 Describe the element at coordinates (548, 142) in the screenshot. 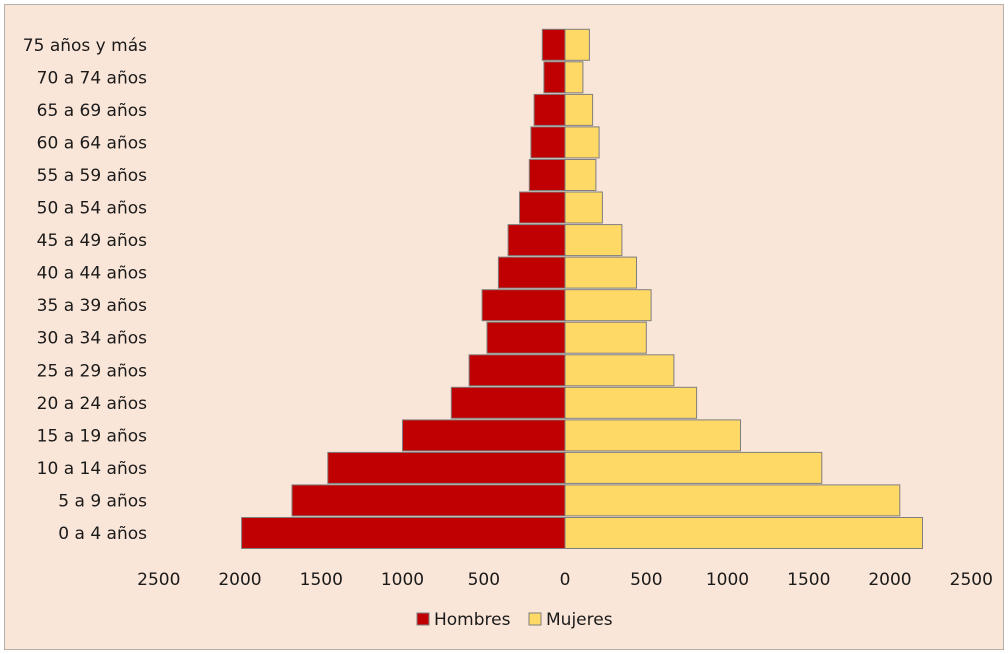

I see `bar-hombres-60-a-64-anos` at that location.